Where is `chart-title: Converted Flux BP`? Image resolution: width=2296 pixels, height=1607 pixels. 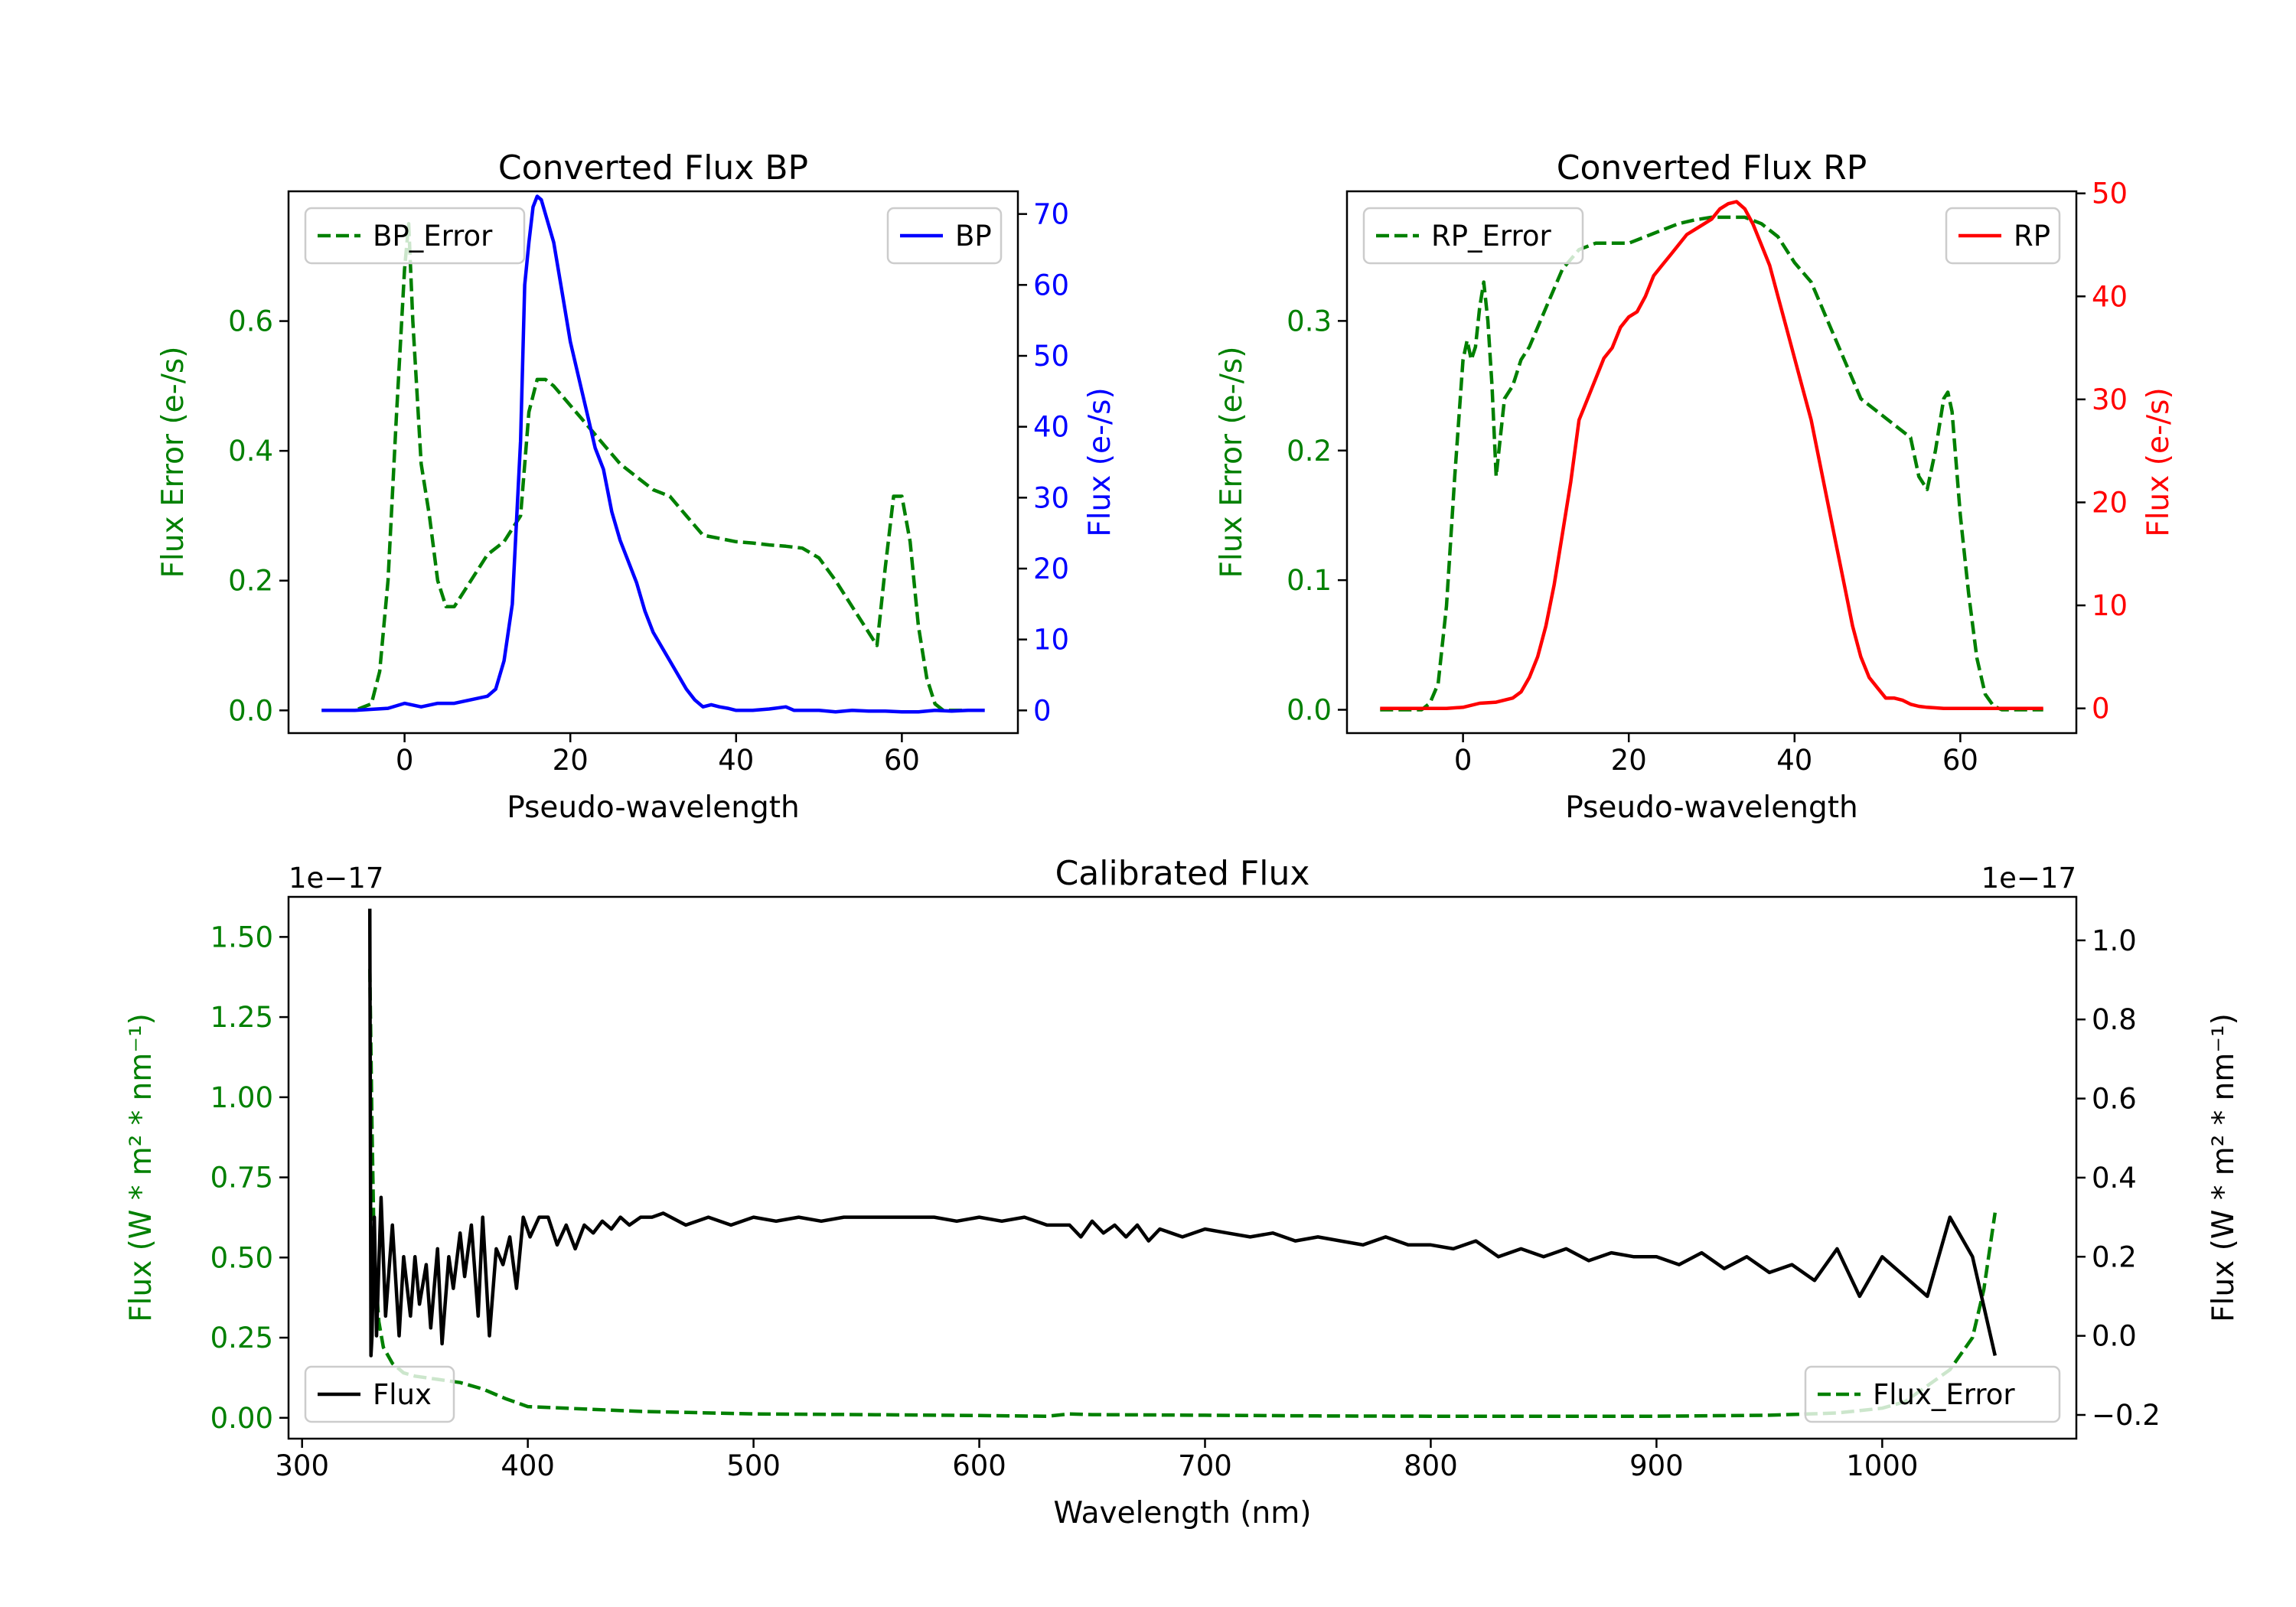 chart-title: Converted Flux BP is located at coordinates (653, 167).